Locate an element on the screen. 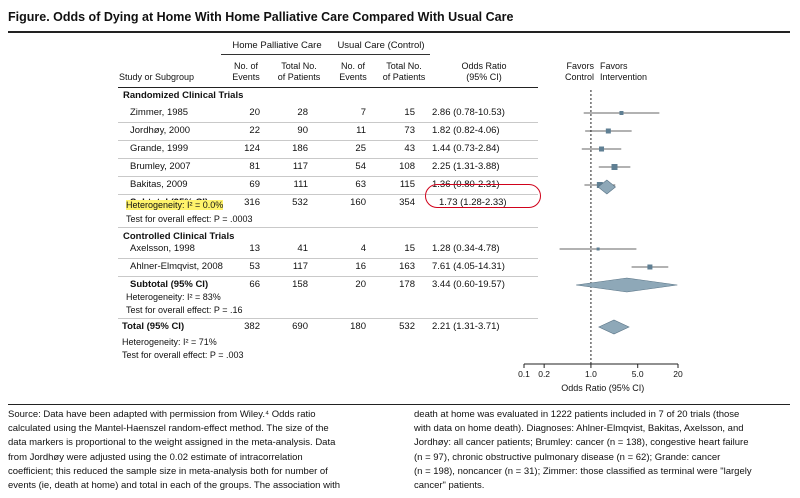 Image resolution: width=800 pixels, height=498 pixels. overall-effect-note: Test for overall effect: P = .16 is located at coordinates (184, 310).